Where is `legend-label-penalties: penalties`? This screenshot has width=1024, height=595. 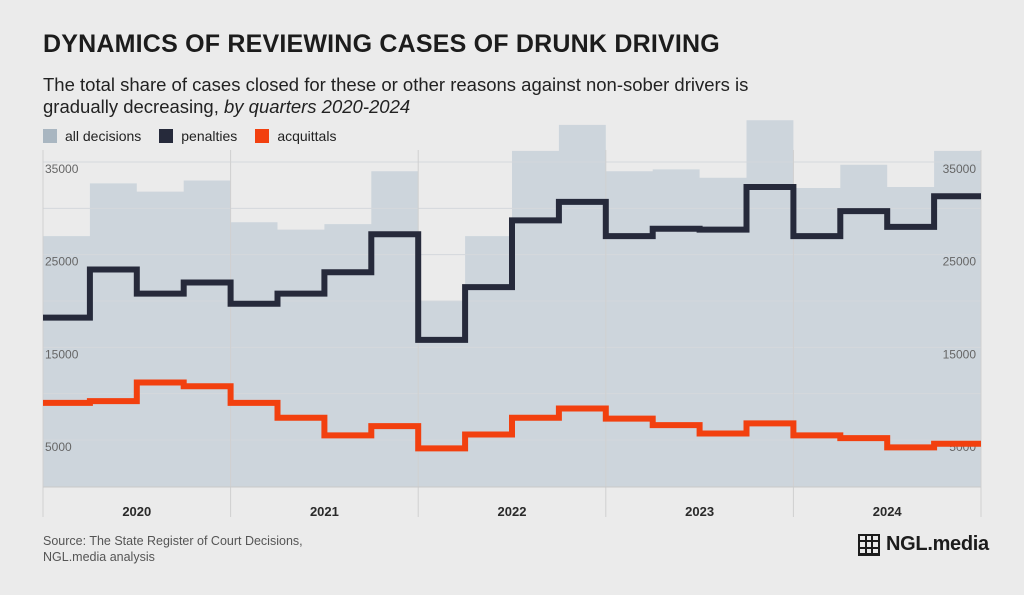 legend-label-penalties: penalties is located at coordinates (209, 136).